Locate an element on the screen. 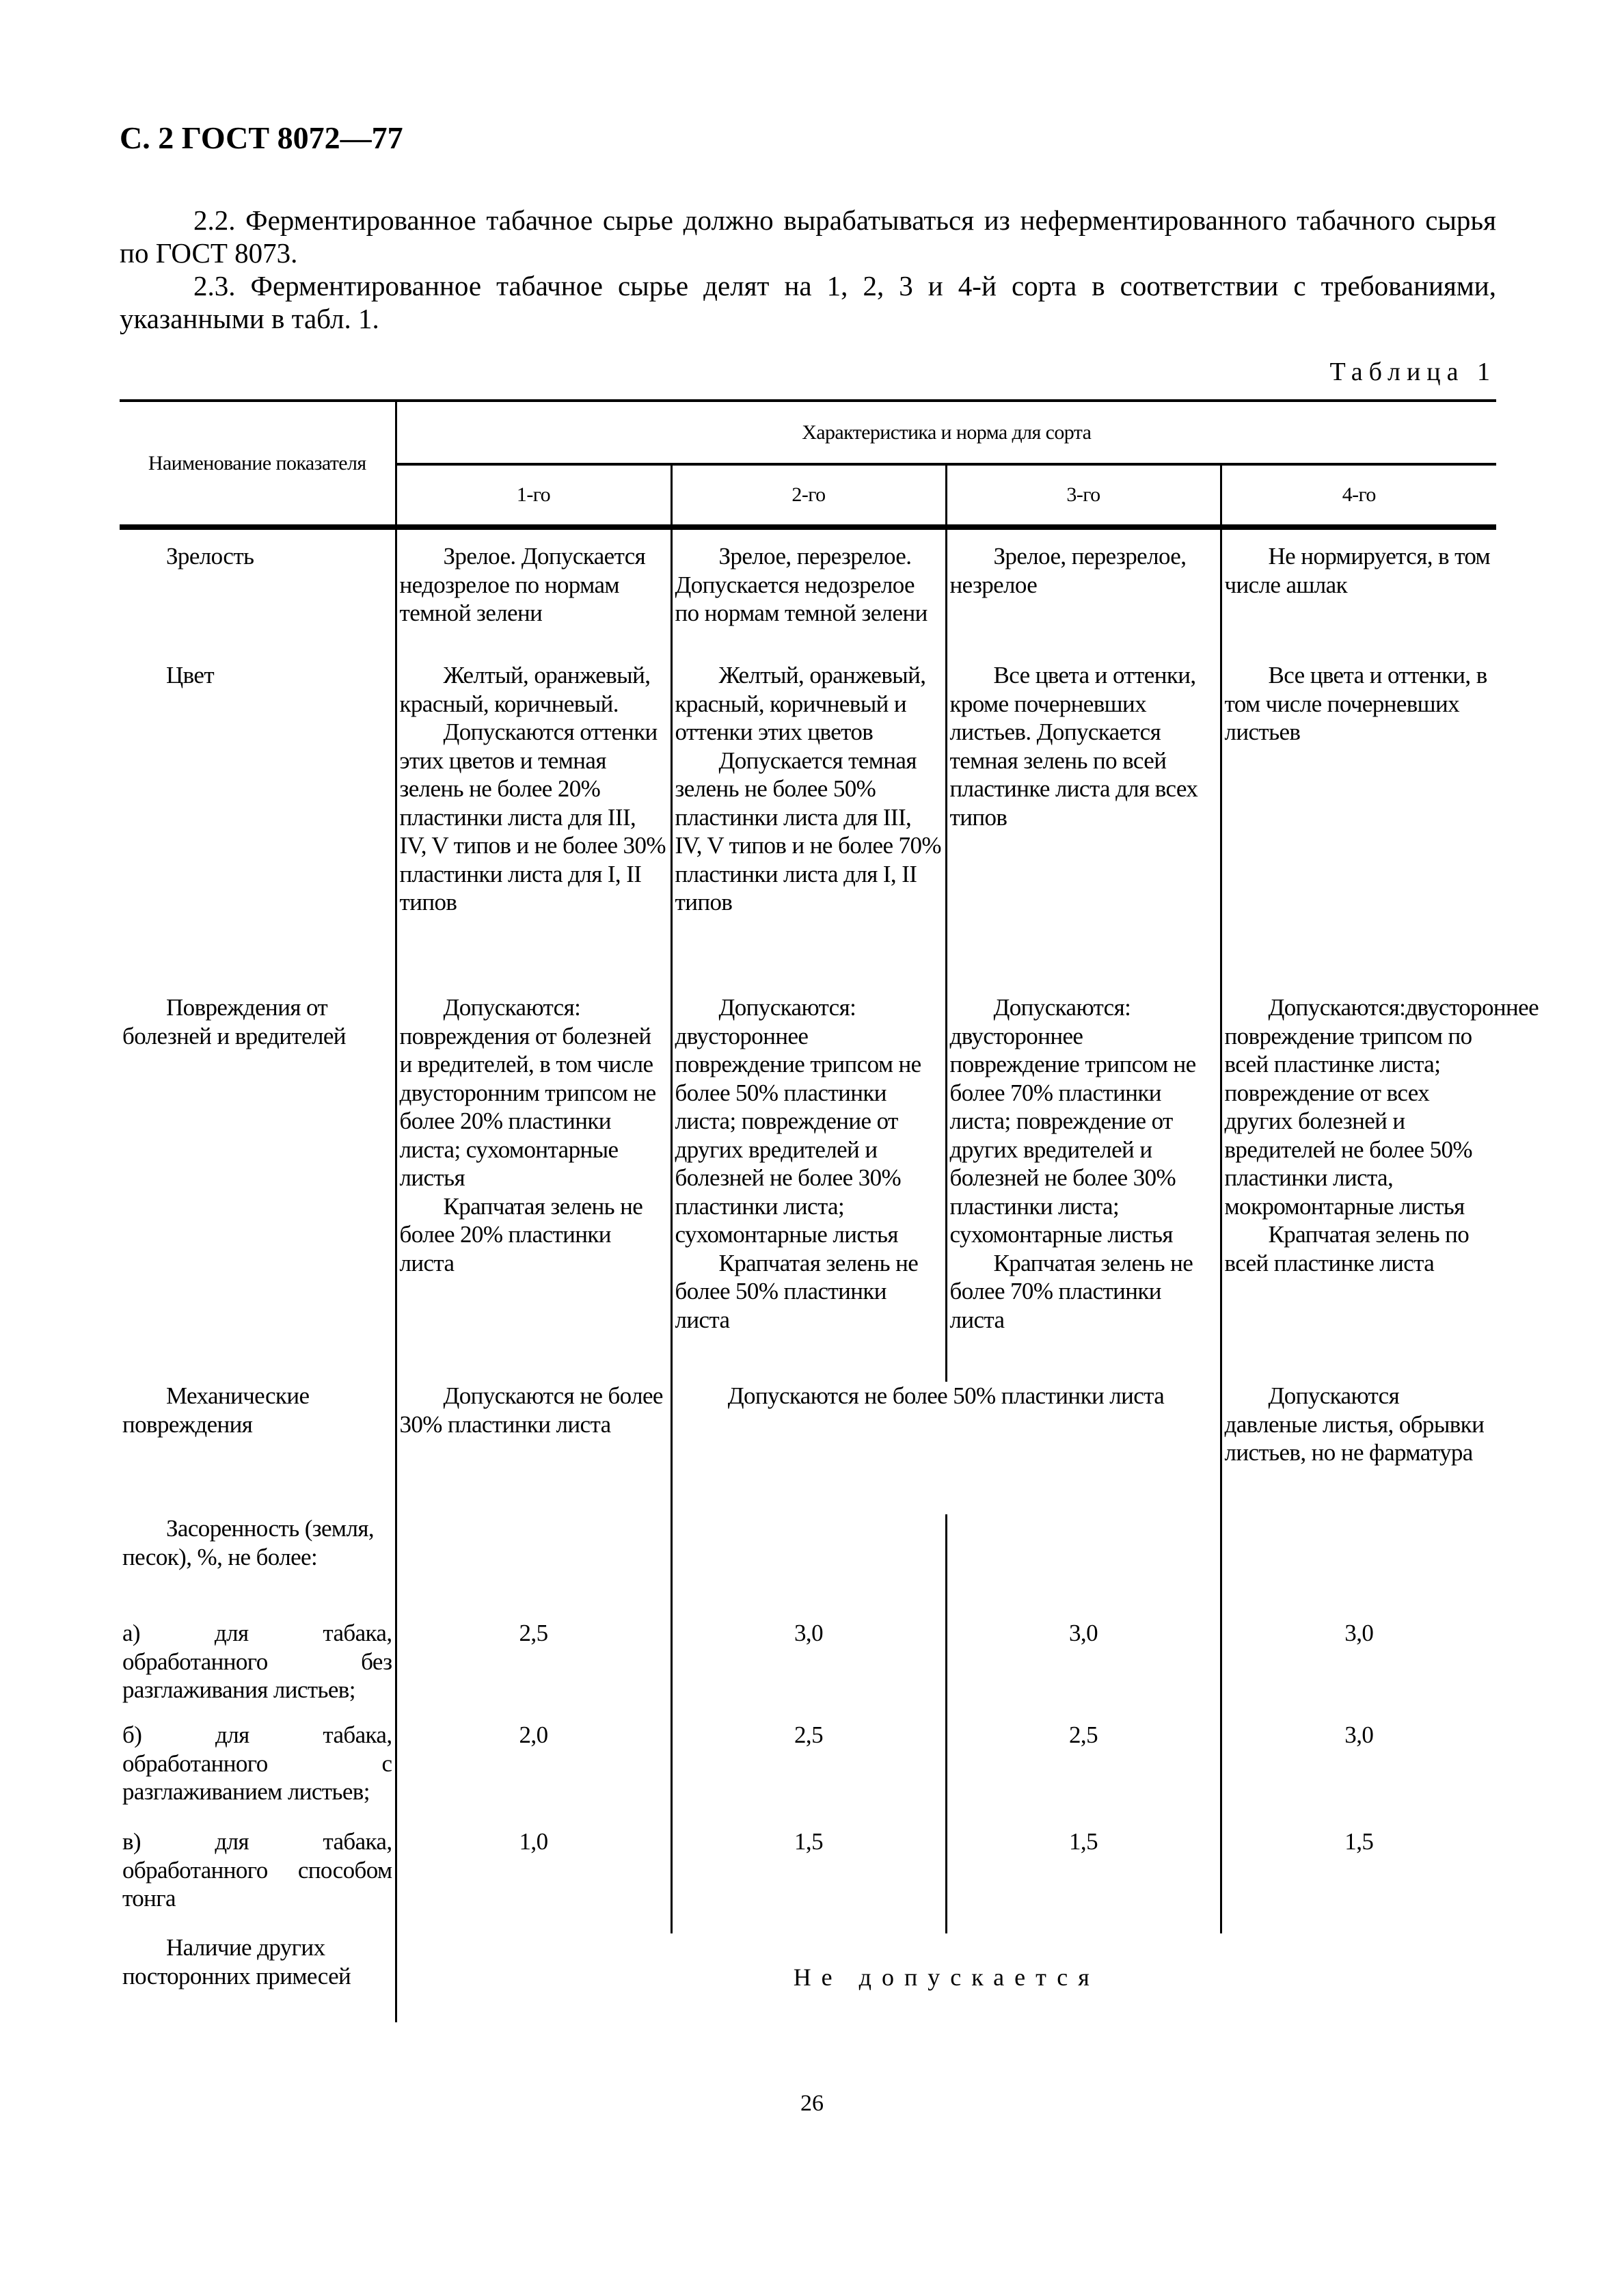 The image size is (1624, 2278). grade-header-4: 4-го is located at coordinates (1358, 496).